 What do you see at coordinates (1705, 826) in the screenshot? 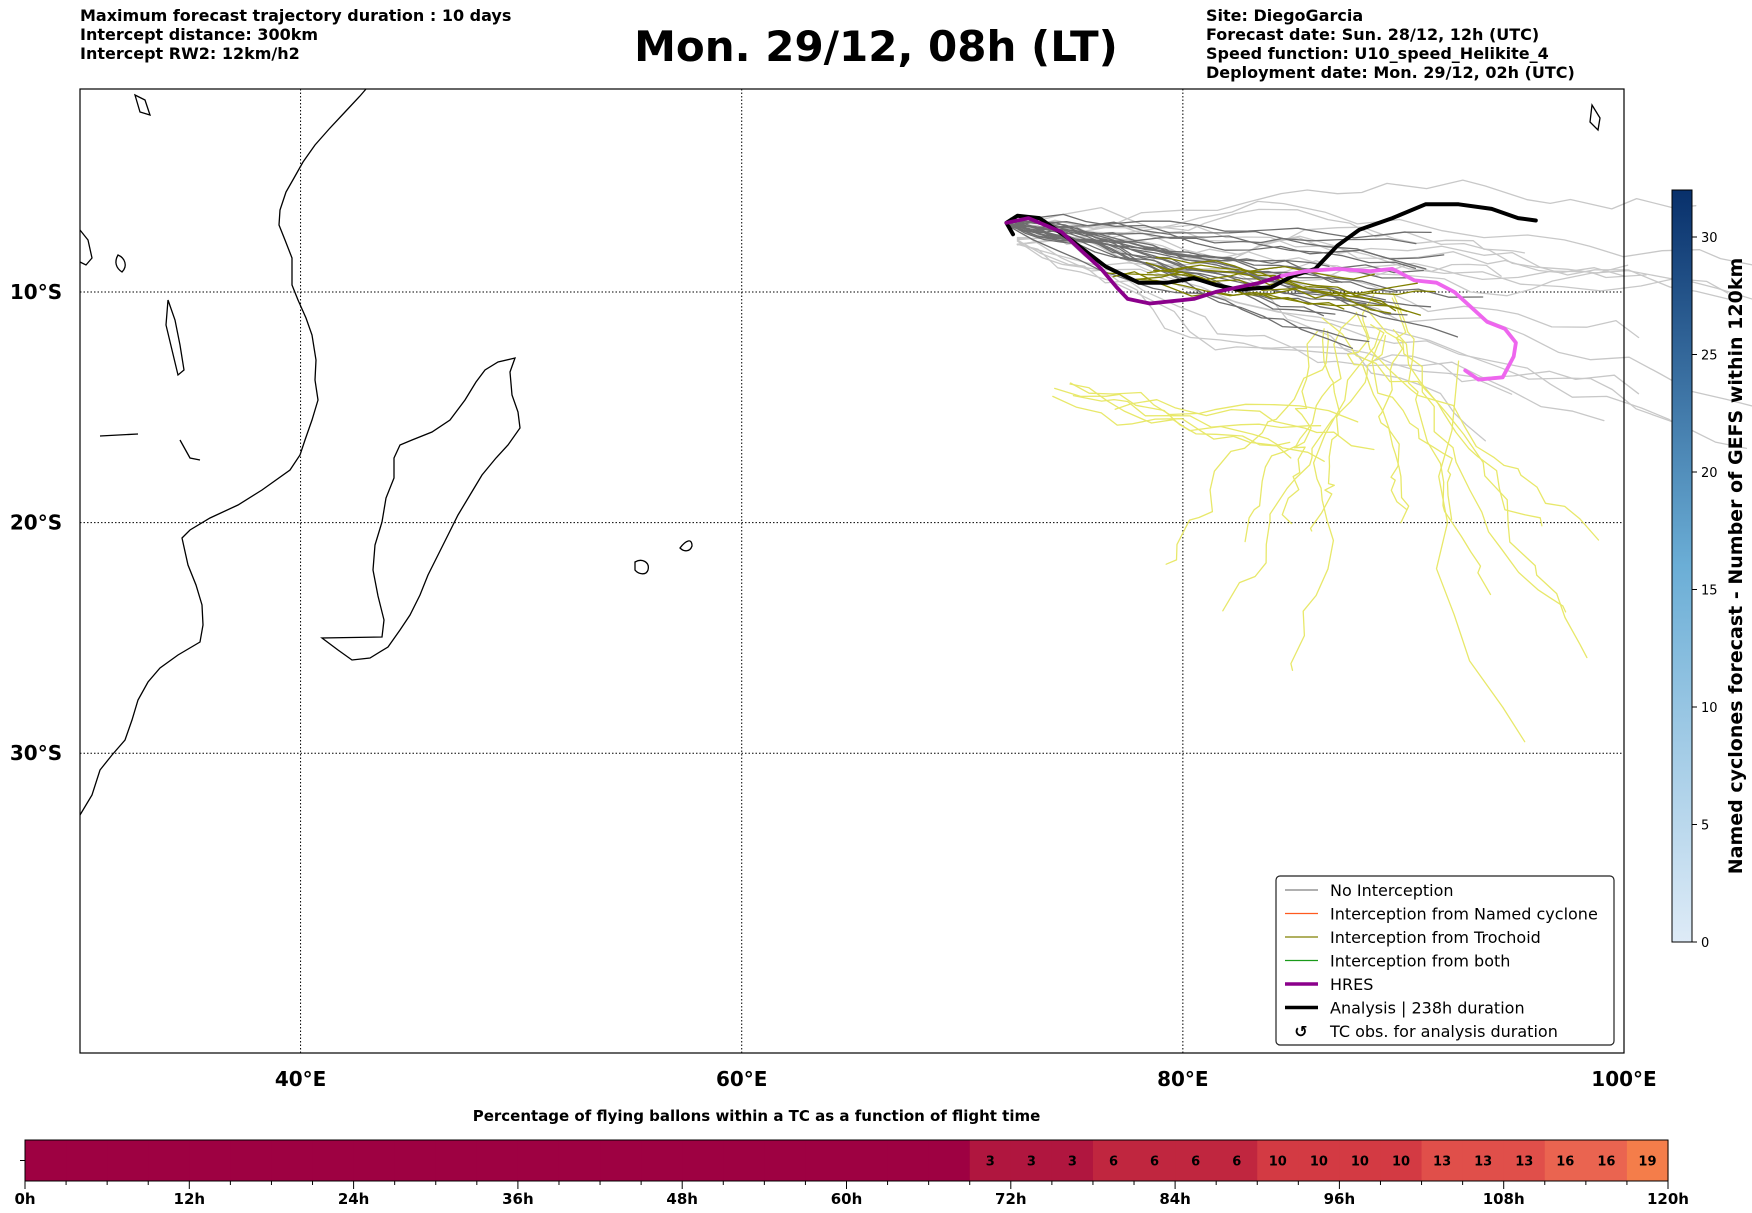
I see `colorbar-tick-label: 5` at bounding box center [1705, 826].